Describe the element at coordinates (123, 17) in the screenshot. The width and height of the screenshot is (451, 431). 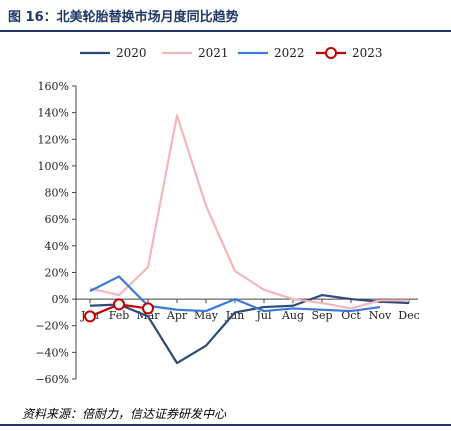
I see `figure-title: 图 16：北美轮胎替换市场月度同比趋势` at that location.